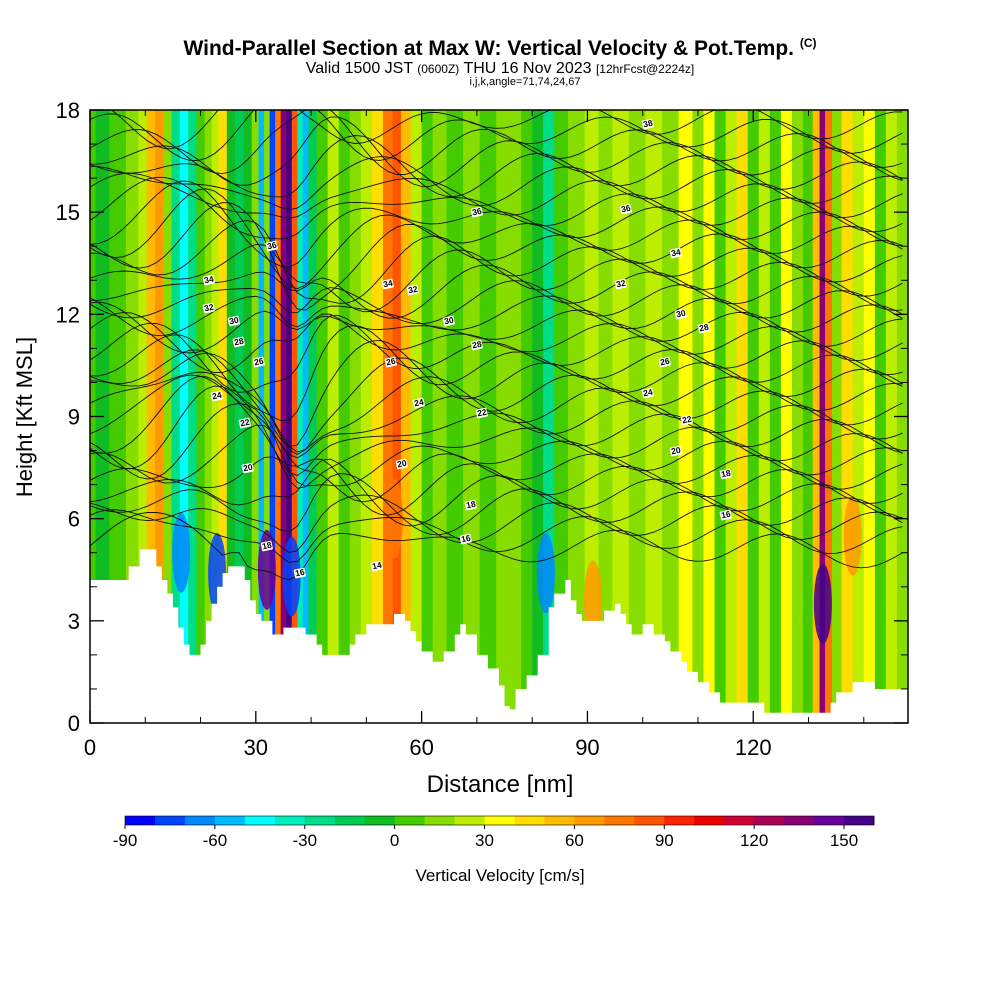 This screenshot has height=1000, width=1000. What do you see at coordinates (24, 417) in the screenshot?
I see `y-axis-label: Height [Kft MSL]` at bounding box center [24, 417].